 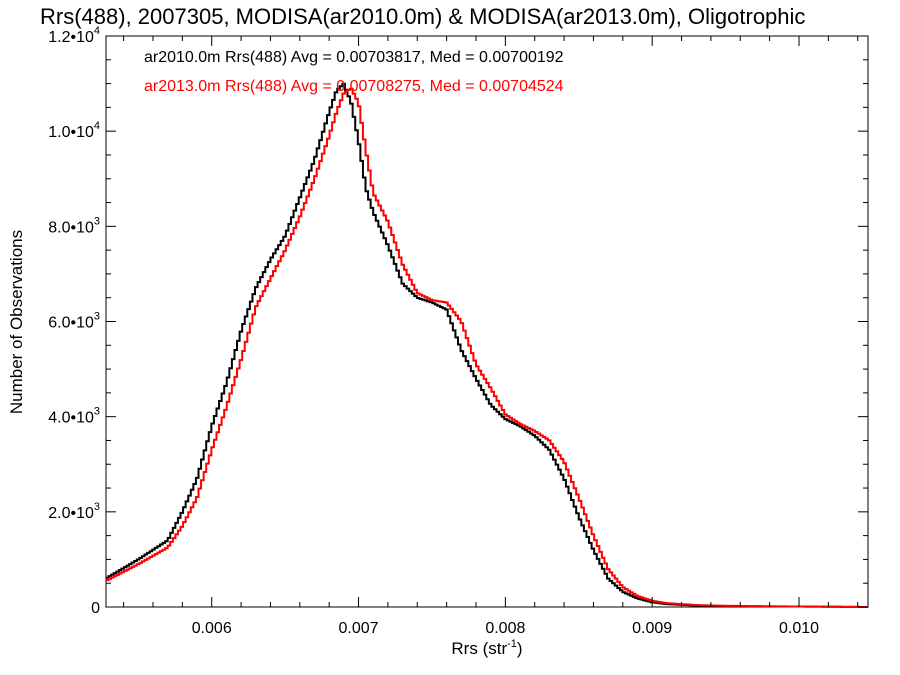 I want to click on x-tick-label: 0.009, so click(x=652, y=628).